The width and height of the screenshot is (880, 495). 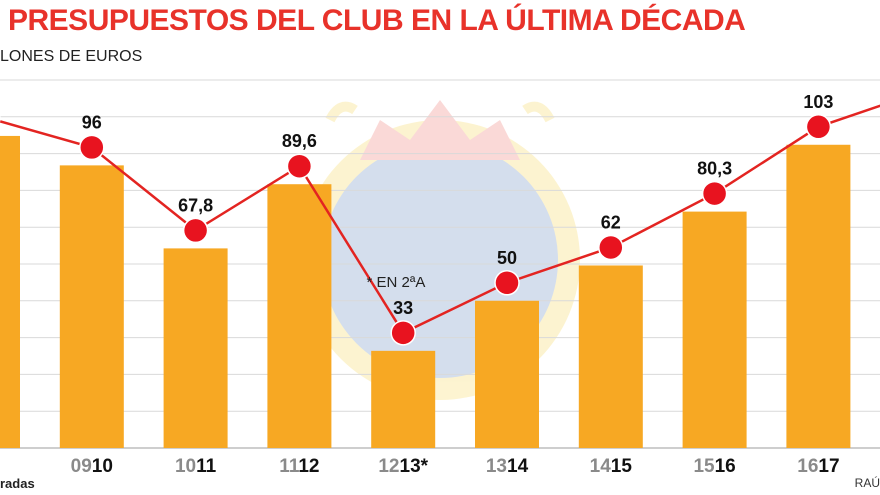 What do you see at coordinates (507, 466) in the screenshot?
I see `tick-label: 1314` at bounding box center [507, 466].